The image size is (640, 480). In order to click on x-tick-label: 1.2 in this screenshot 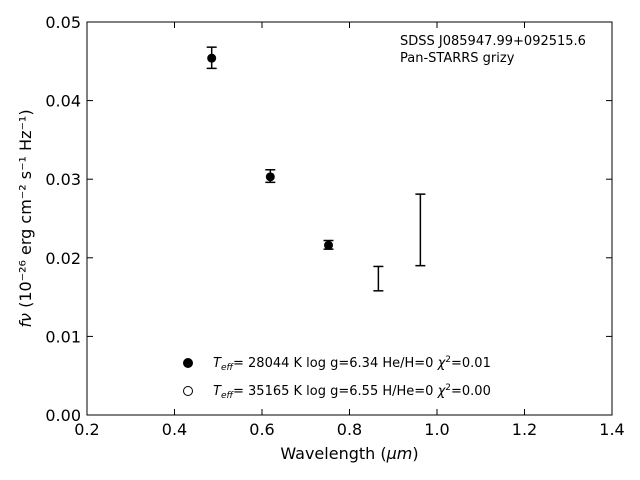, I will do `click(524, 429)`.